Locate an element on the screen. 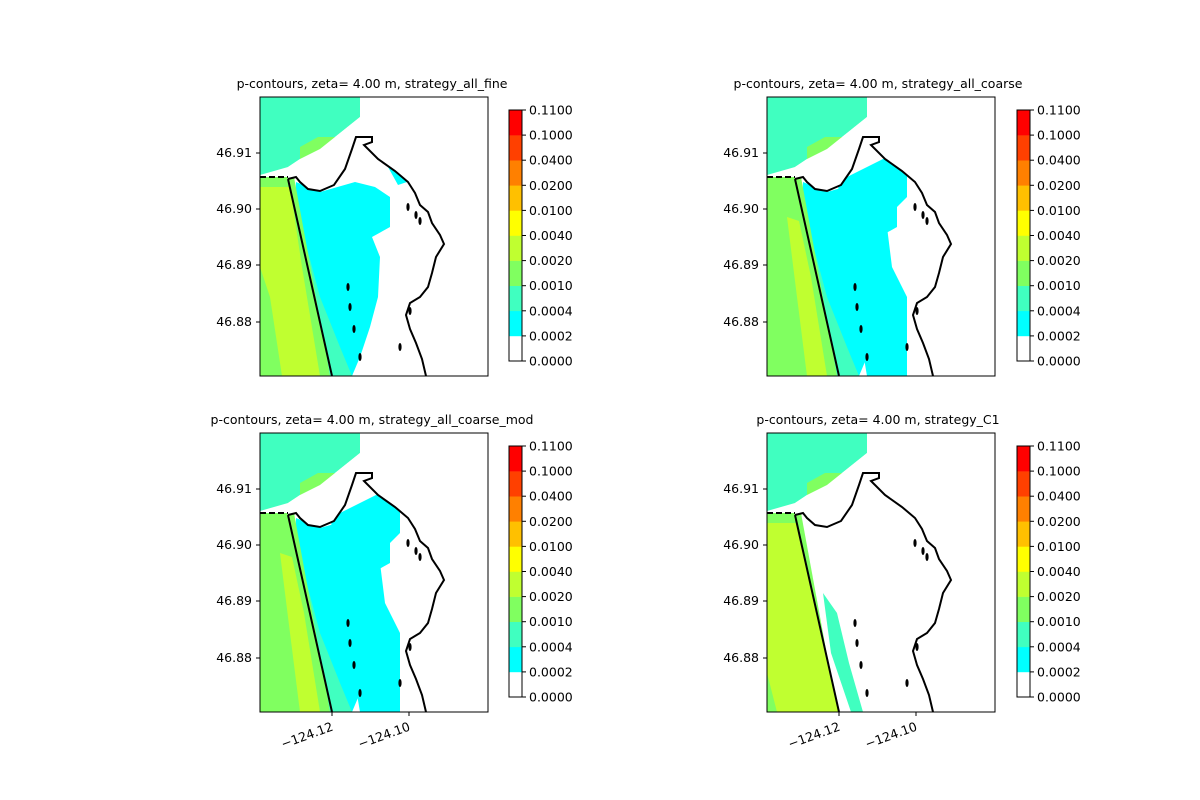 This screenshot has width=1200, height=800. axes-frame is located at coordinates (374, 572).